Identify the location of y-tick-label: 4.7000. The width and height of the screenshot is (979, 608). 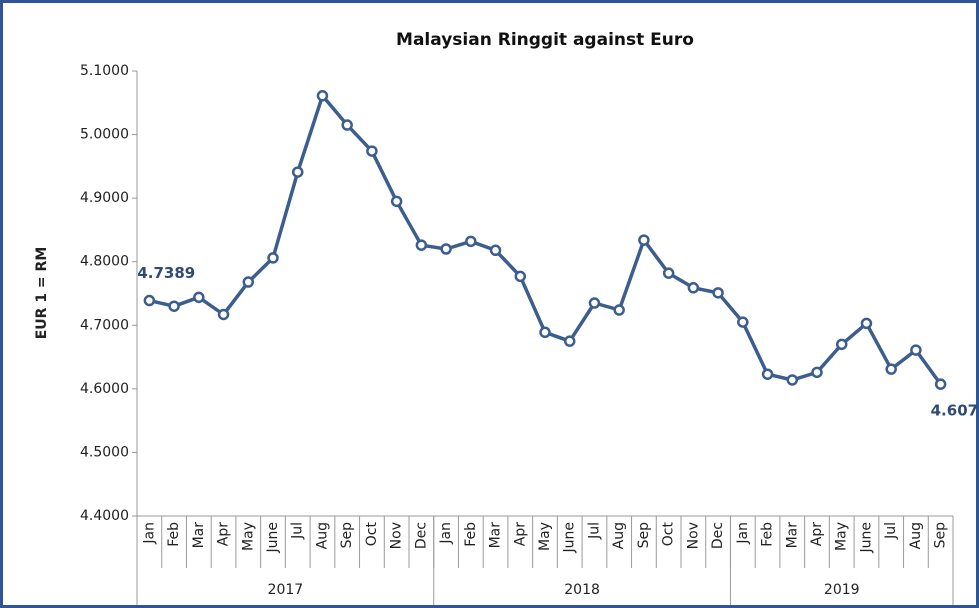
(104, 325).